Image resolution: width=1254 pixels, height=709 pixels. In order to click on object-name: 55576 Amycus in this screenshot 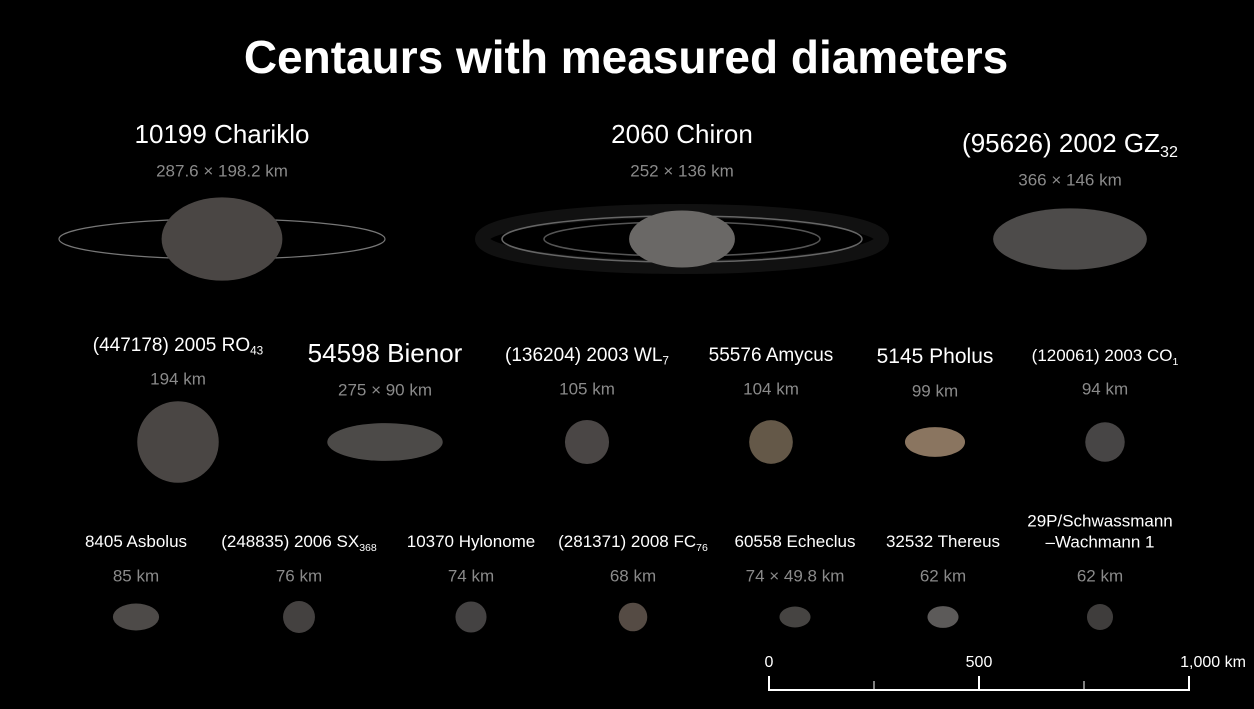, I will do `click(771, 355)`.